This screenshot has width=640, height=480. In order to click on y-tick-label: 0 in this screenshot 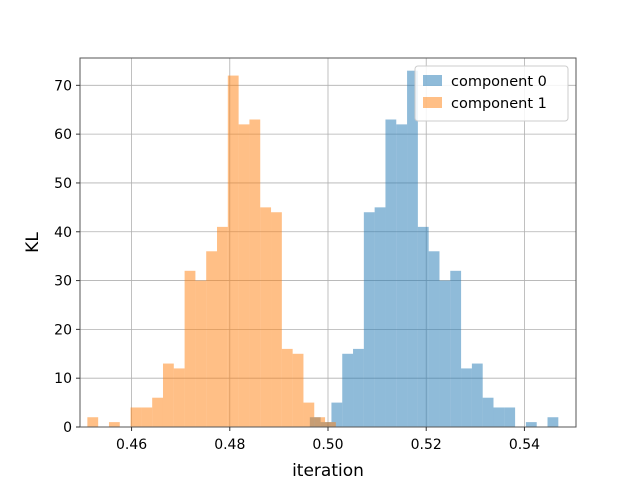, I will do `click(67, 428)`.